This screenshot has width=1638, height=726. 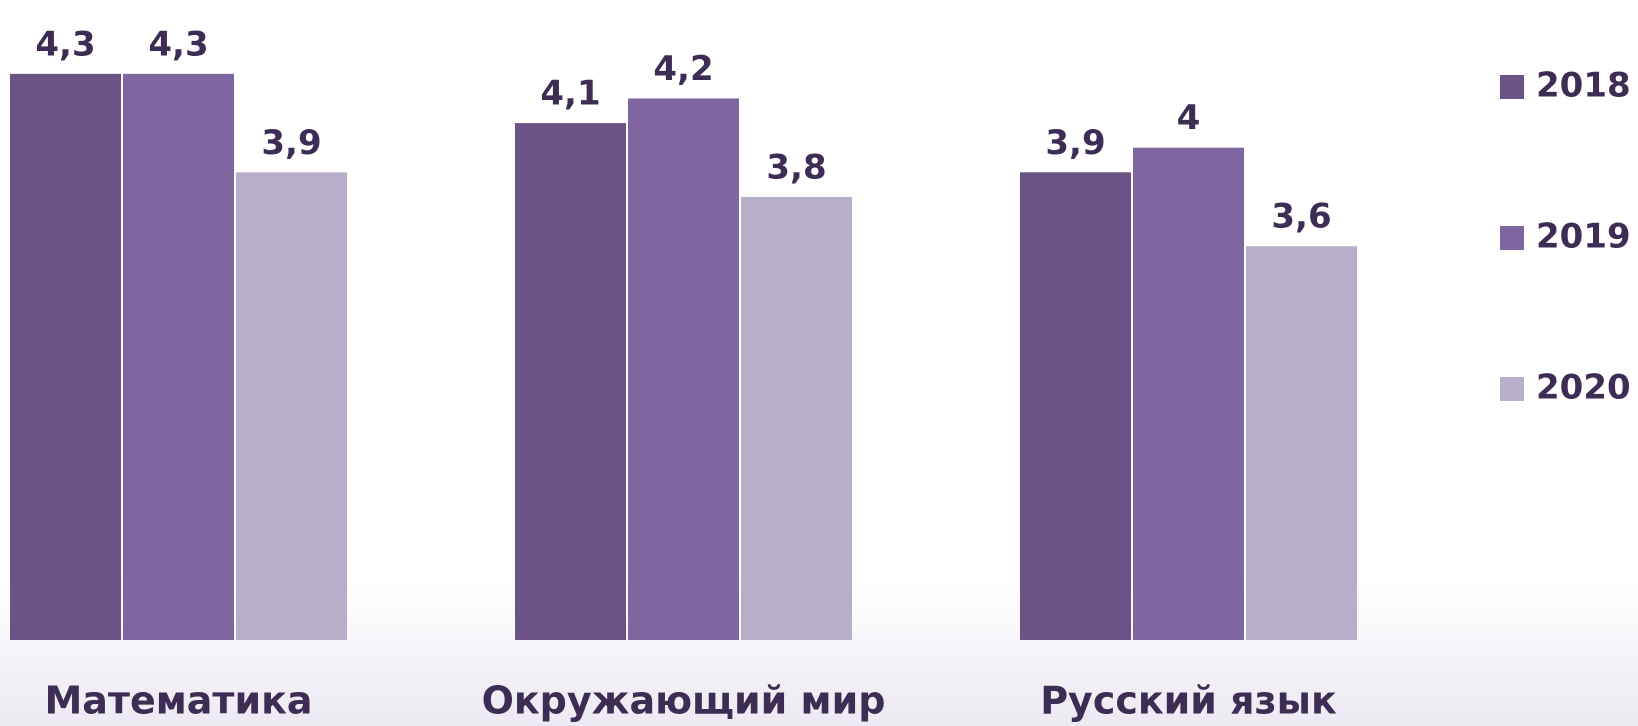 What do you see at coordinates (1188, 701) in the screenshot?
I see `category-label: Русский язык` at bounding box center [1188, 701].